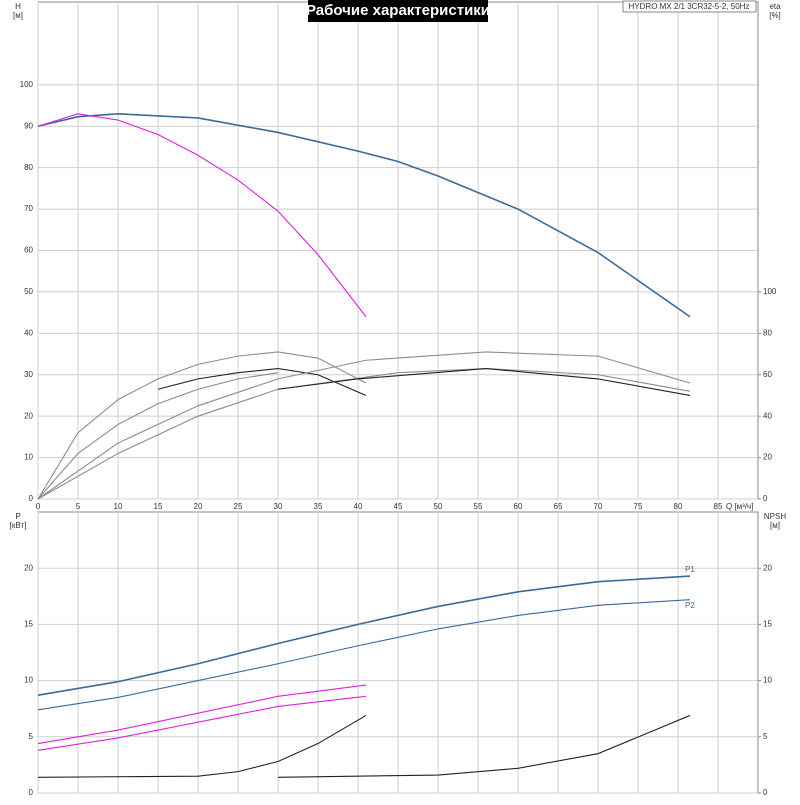 This screenshot has width=800, height=805. What do you see at coordinates (158, 506) in the screenshot?
I see `x-tick-label: 15` at bounding box center [158, 506].